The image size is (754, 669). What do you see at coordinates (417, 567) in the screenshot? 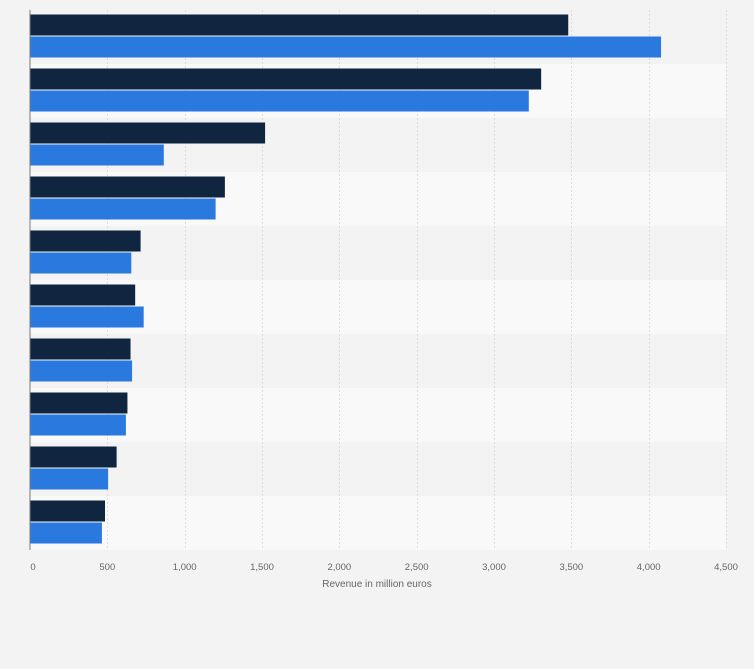
I see `x-tick-label: 2,500` at bounding box center [417, 567].